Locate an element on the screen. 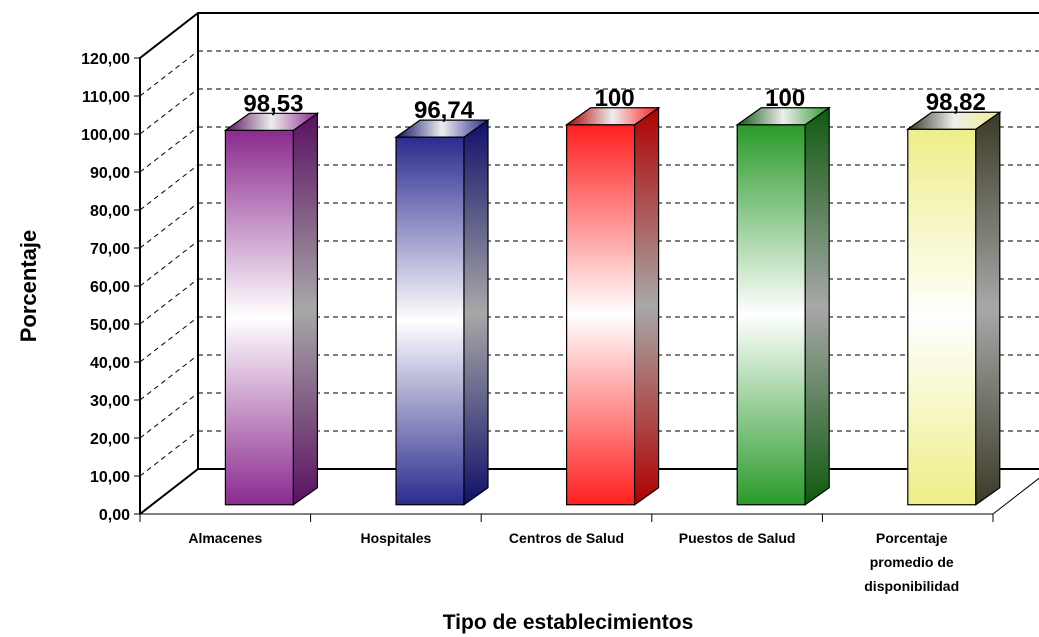 Image resolution: width=1039 pixels, height=637 pixels. y-tick-label: 10,00 is located at coordinates (110, 477).